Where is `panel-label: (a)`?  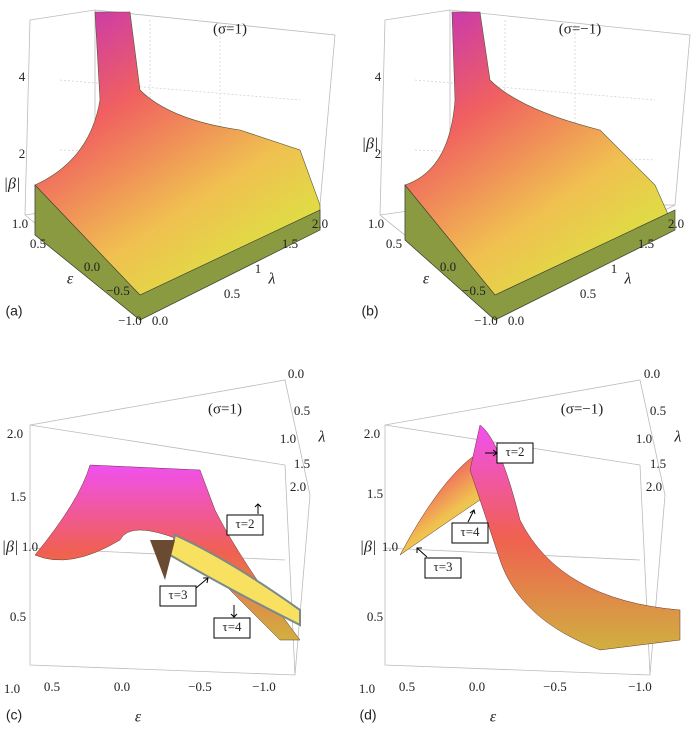 panel-label: (a) is located at coordinates (13, 311).